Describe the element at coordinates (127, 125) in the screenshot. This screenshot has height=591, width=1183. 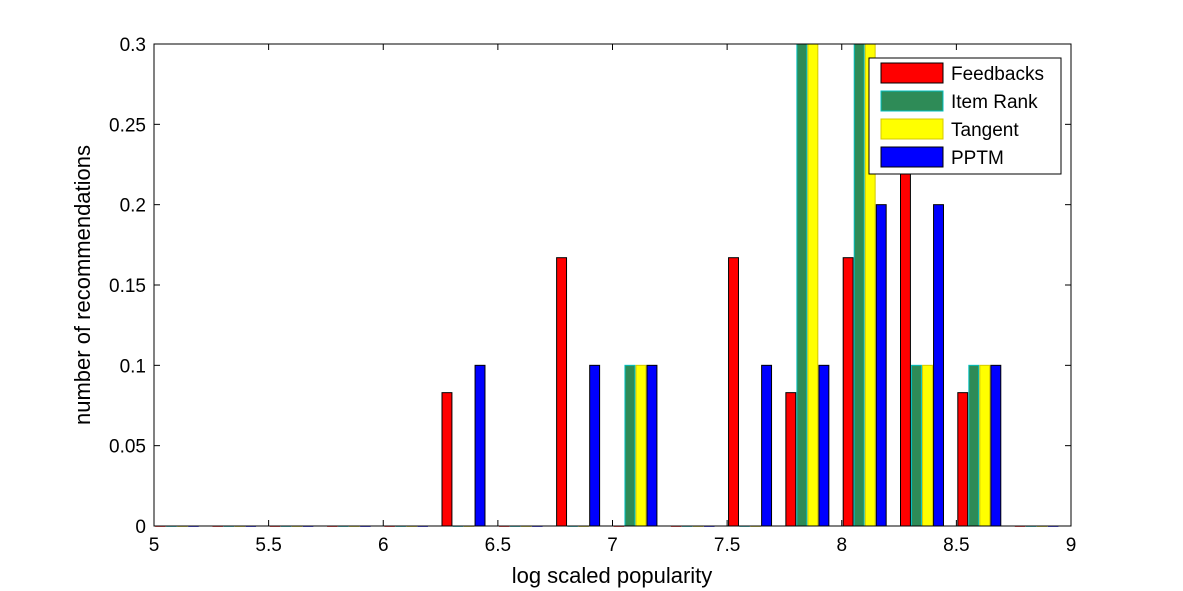
I see `y-tick-label: 0.25` at that location.